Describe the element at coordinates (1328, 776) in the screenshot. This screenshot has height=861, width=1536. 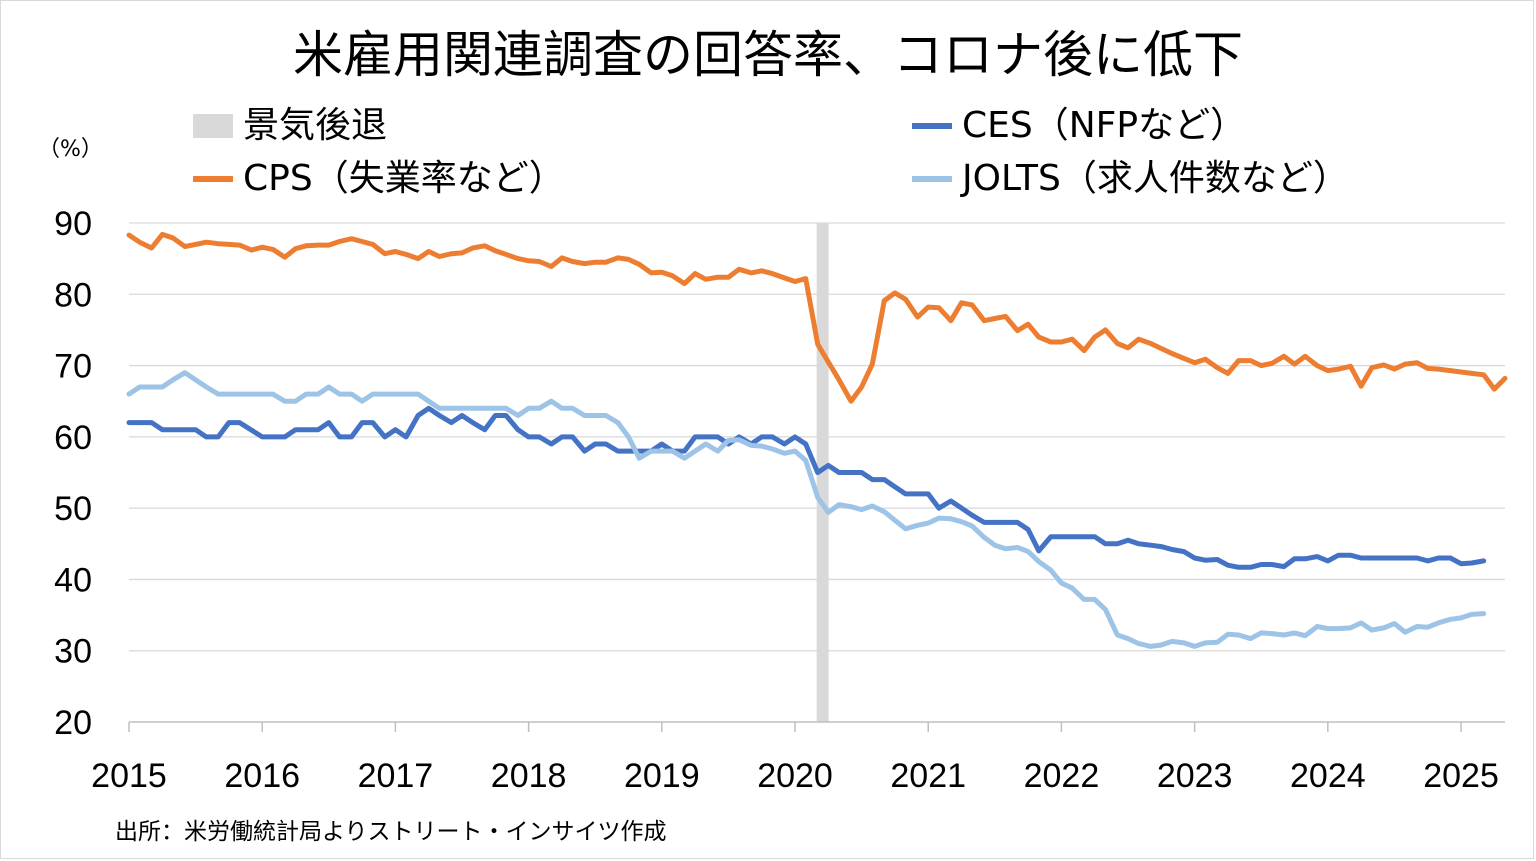
I see `x-tick-label-2024: 2024` at that location.